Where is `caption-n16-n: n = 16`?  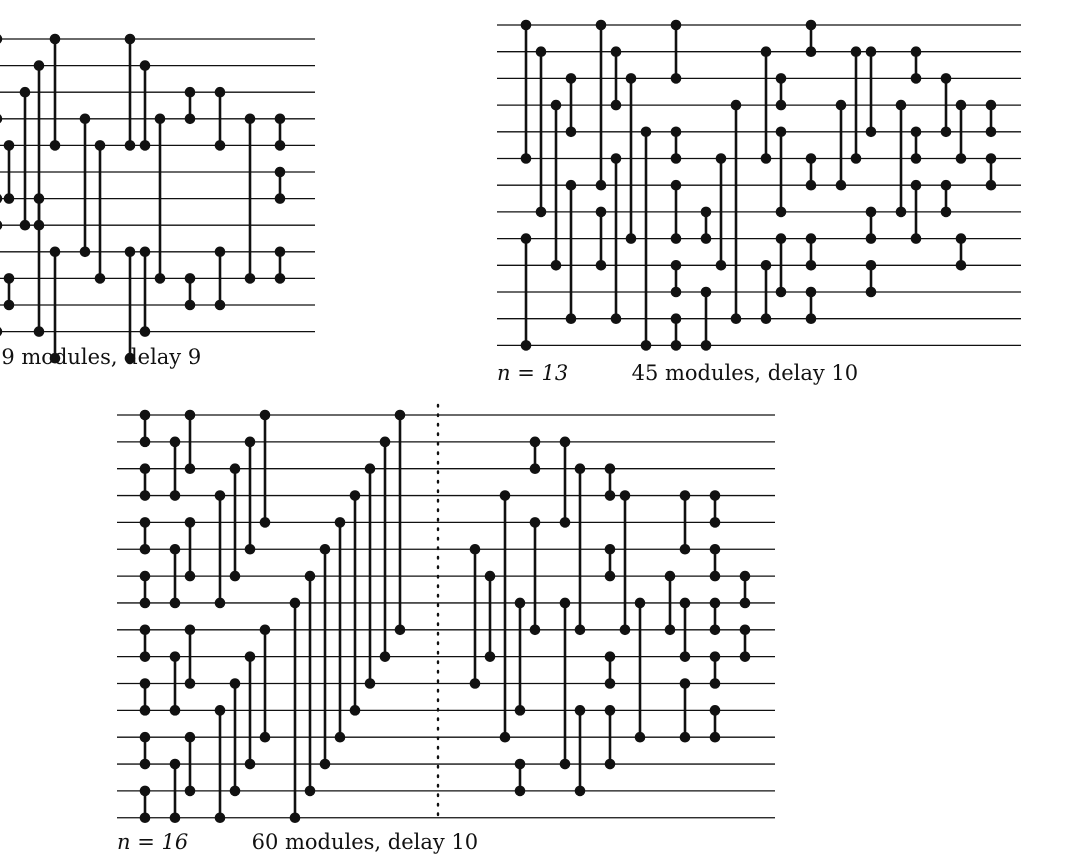 caption-n16-n: n = 16 is located at coordinates (153, 842).